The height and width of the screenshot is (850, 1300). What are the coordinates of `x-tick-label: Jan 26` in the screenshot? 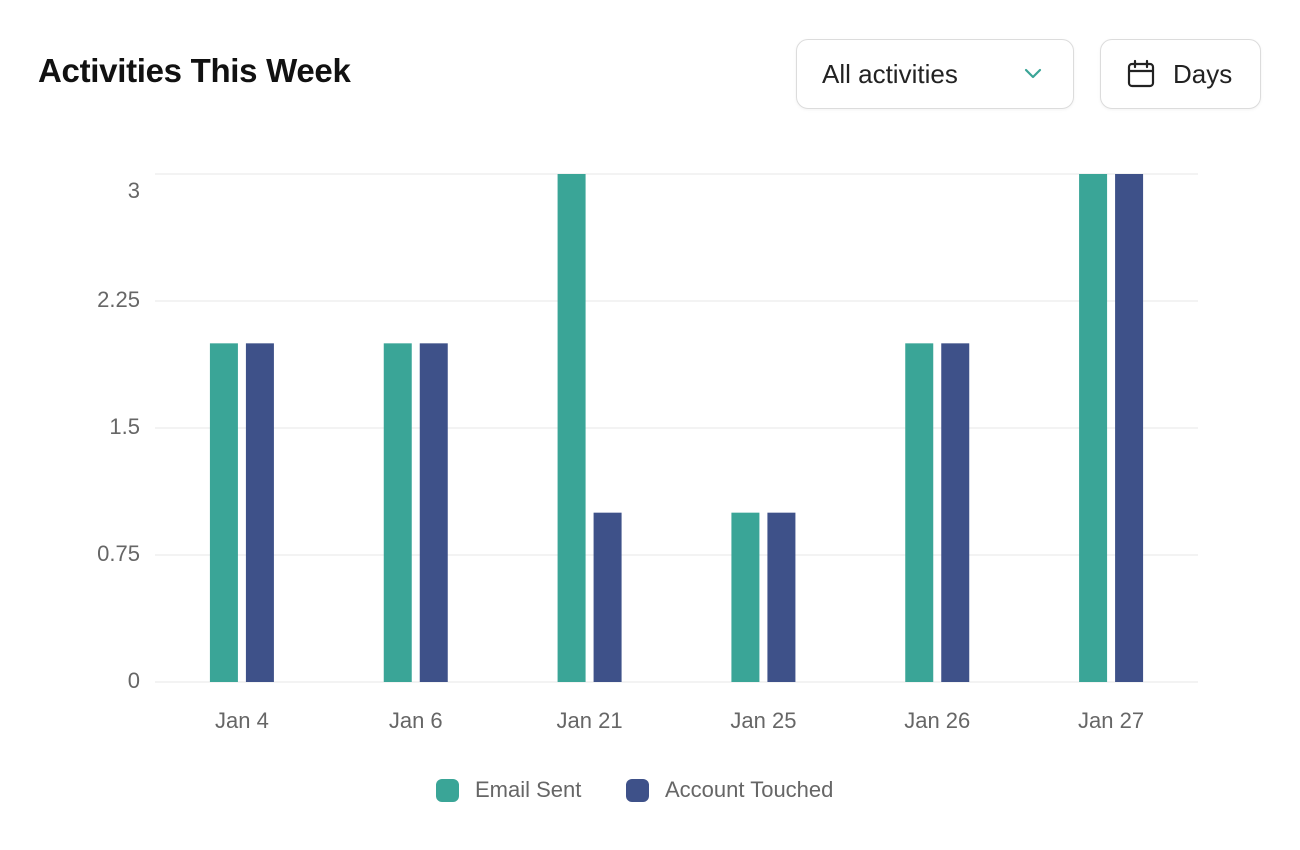 It's located at (937, 720).